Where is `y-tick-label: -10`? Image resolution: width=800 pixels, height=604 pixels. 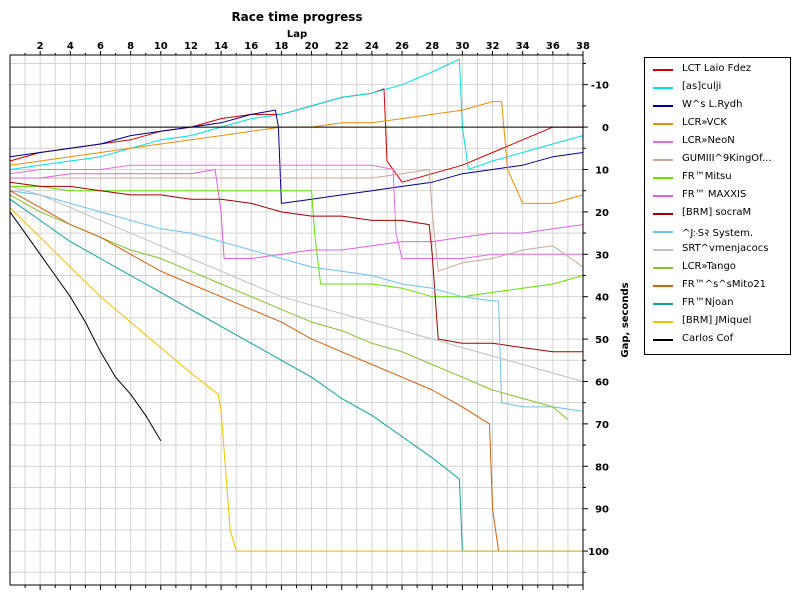
y-tick-label: -10 is located at coordinates (600, 86).